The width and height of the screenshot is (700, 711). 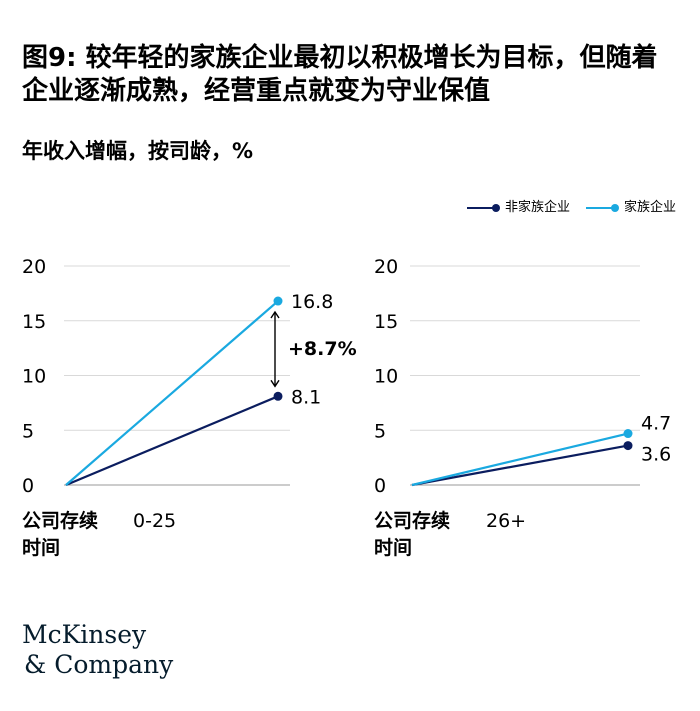 What do you see at coordinates (602, 208) in the screenshot?
I see `legend-swatch-family` at bounding box center [602, 208].